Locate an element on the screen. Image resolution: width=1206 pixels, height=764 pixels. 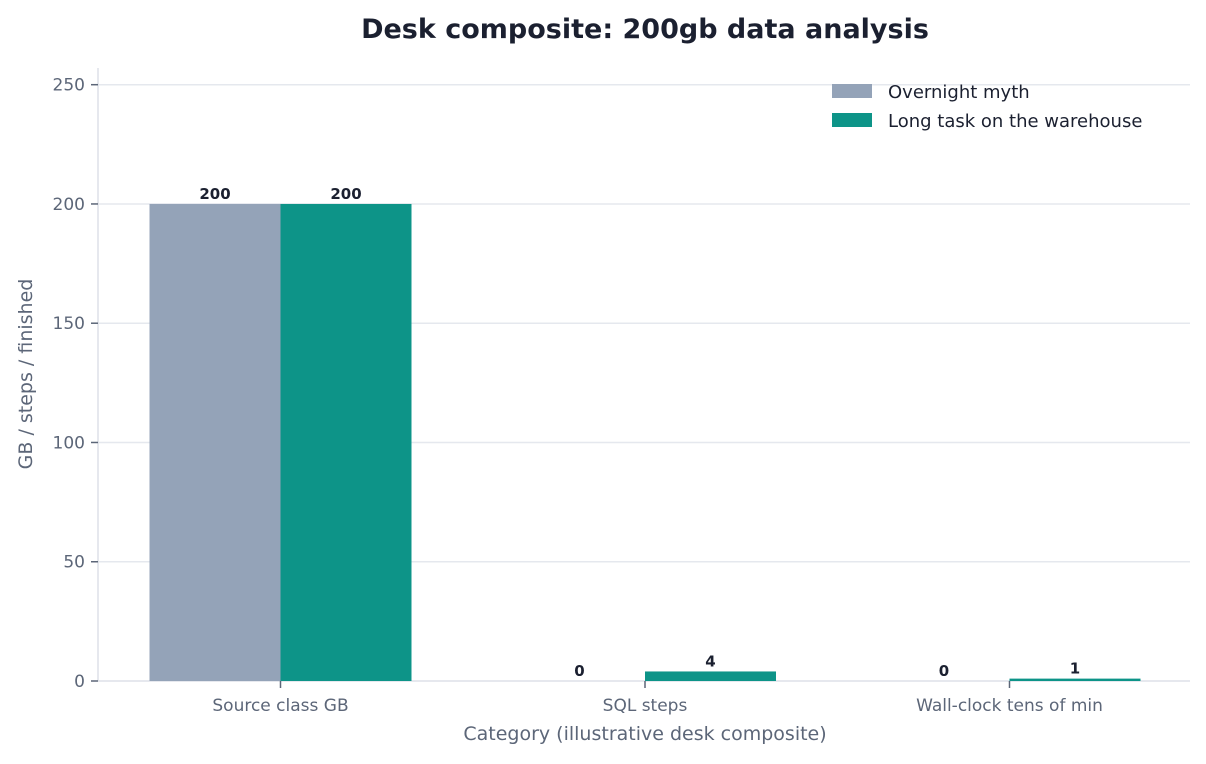
y-axis-label: GB / steps / finished is located at coordinates (26, 374).